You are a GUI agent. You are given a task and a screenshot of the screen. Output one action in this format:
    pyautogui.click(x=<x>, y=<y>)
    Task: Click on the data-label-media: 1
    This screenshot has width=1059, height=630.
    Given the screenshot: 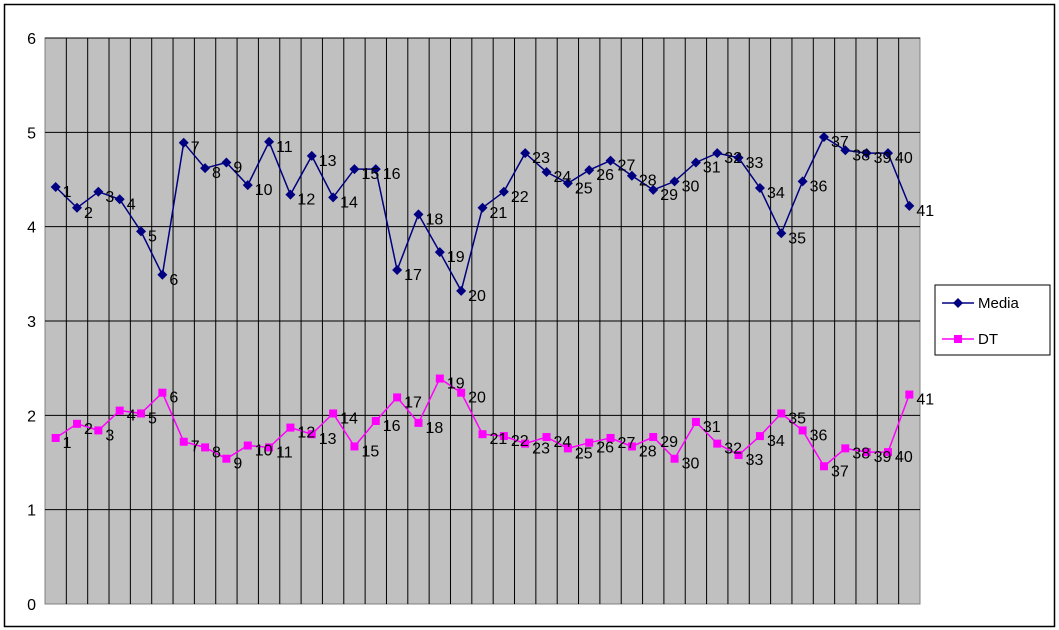 What is the action you would take?
    pyautogui.click(x=67, y=192)
    